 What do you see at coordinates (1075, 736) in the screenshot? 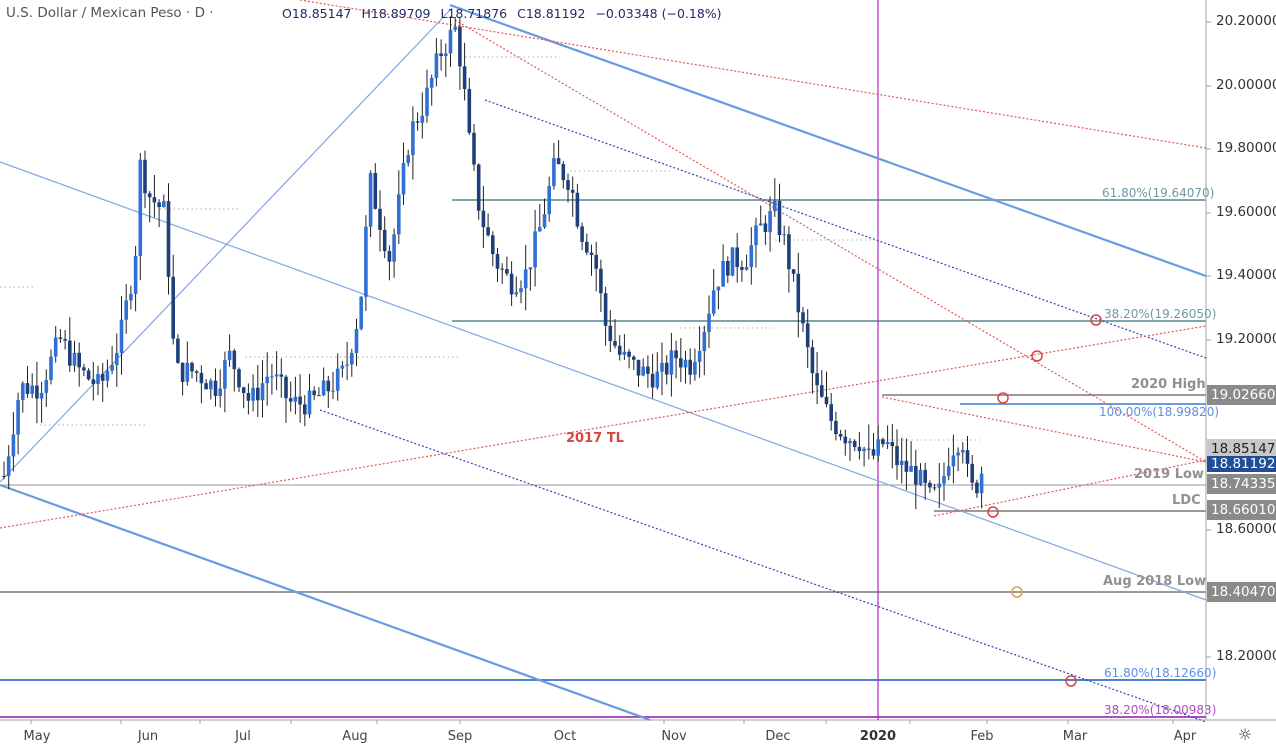
I see `x-tick-label: Mar` at bounding box center [1075, 736].